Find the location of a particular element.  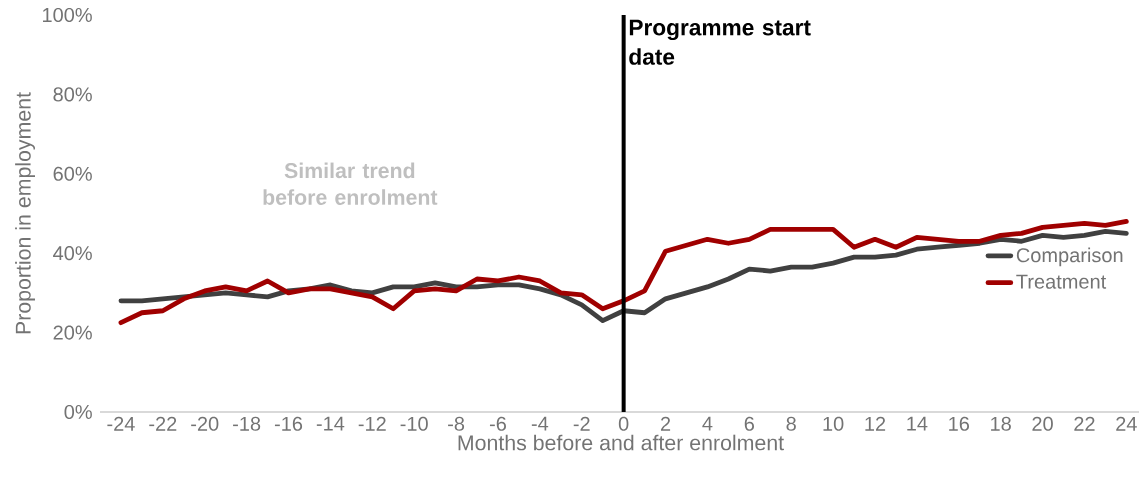

y-tick-label: 0% is located at coordinates (78, 412).